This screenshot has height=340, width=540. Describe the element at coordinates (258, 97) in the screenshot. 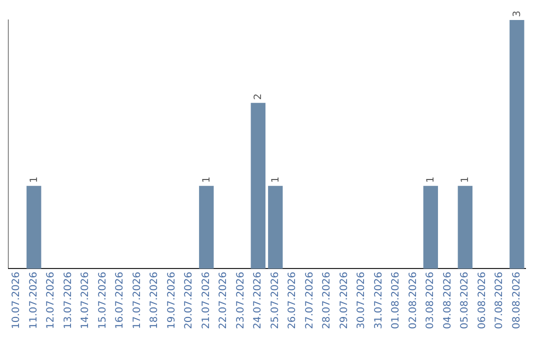

I see `data-label: 2` at that location.